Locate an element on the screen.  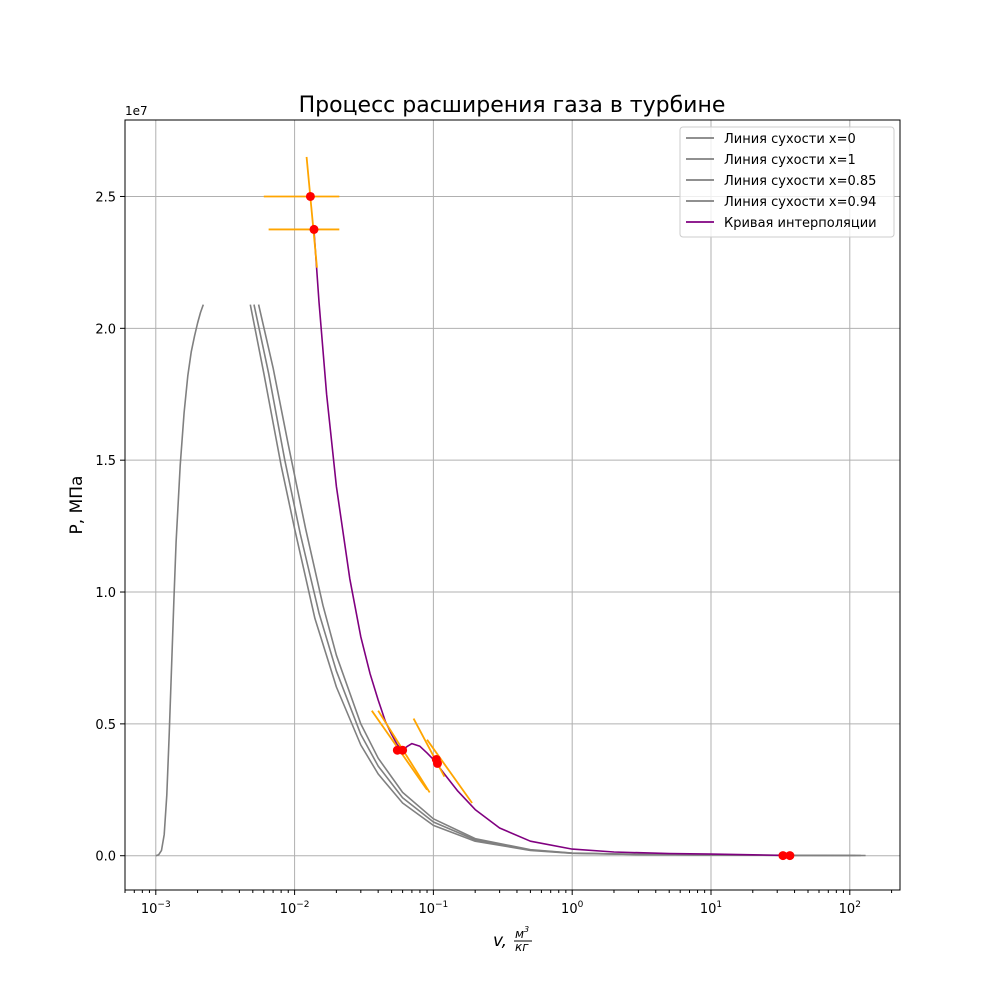
y-tick-label: 1.0 is located at coordinates (105, 593).